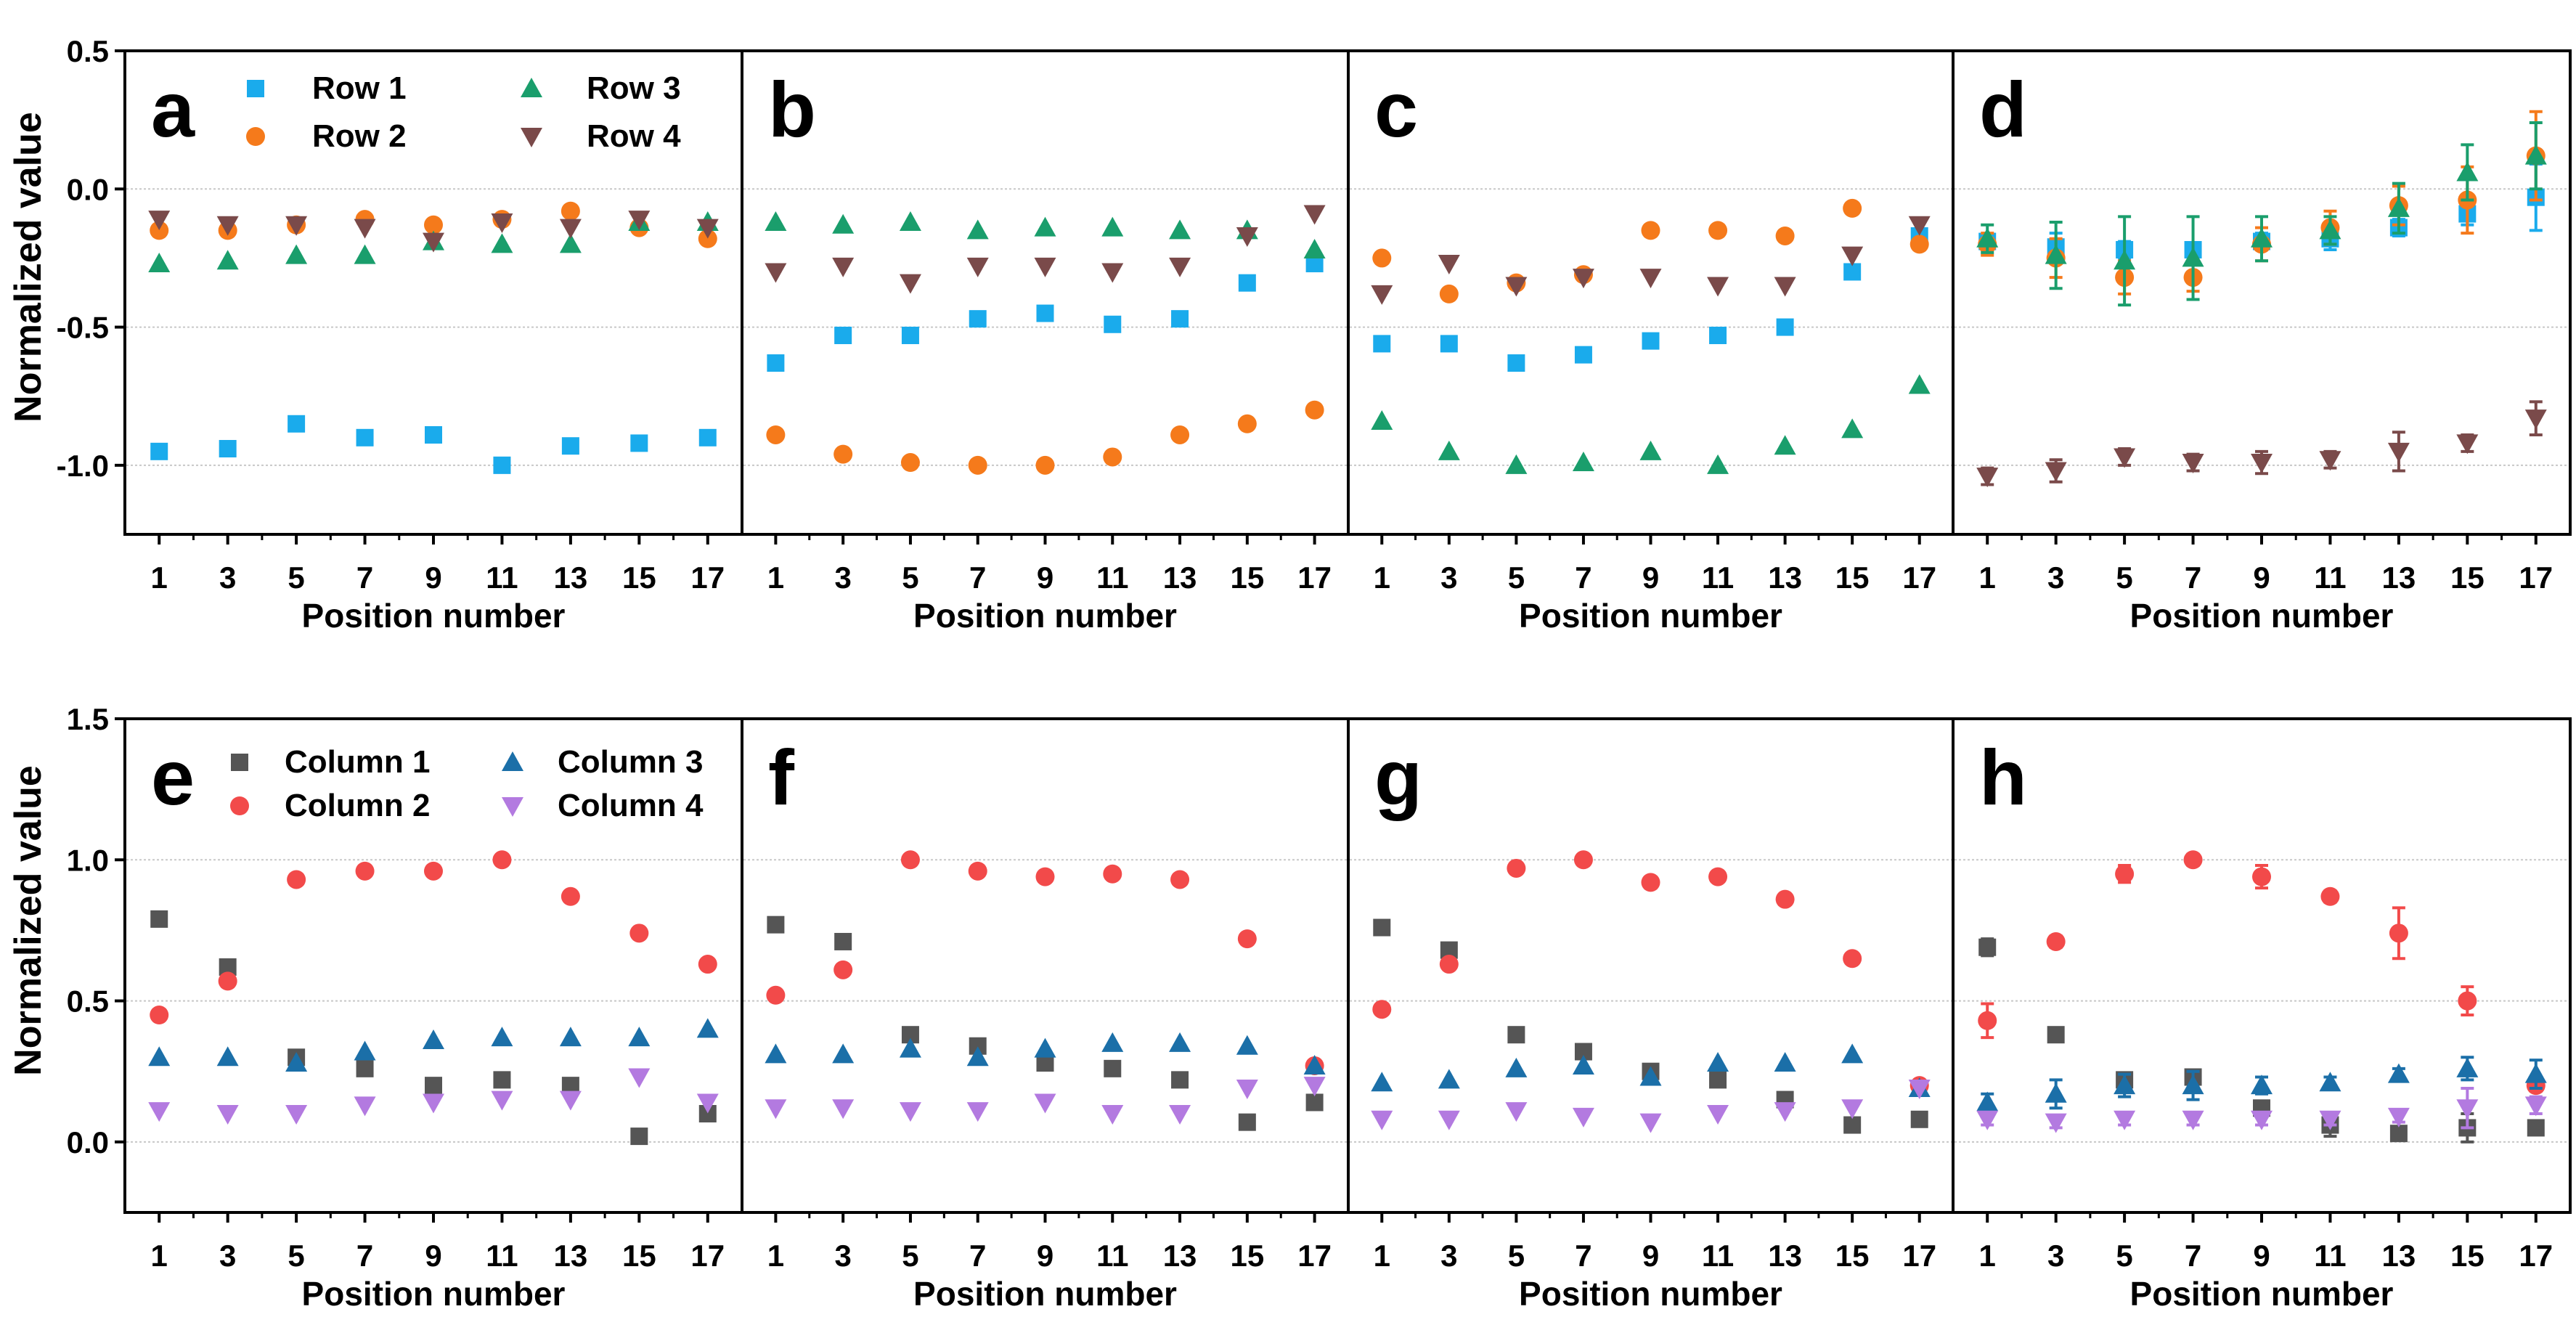 The image size is (2576, 1317). I want to click on legend-label: Row 3, so click(634, 88).